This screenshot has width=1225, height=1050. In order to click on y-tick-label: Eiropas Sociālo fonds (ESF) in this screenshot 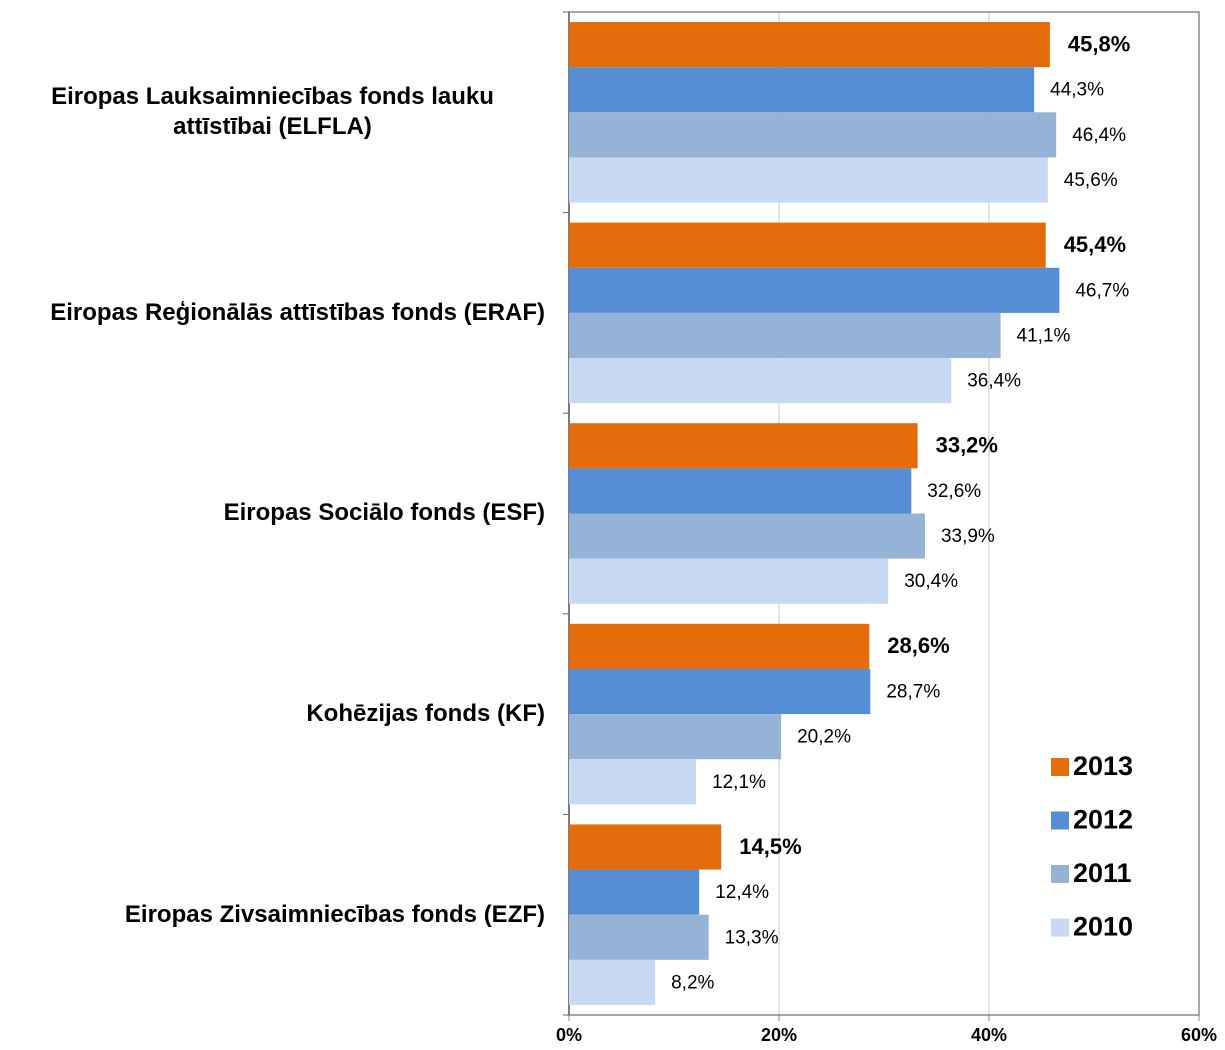, I will do `click(384, 513)`.